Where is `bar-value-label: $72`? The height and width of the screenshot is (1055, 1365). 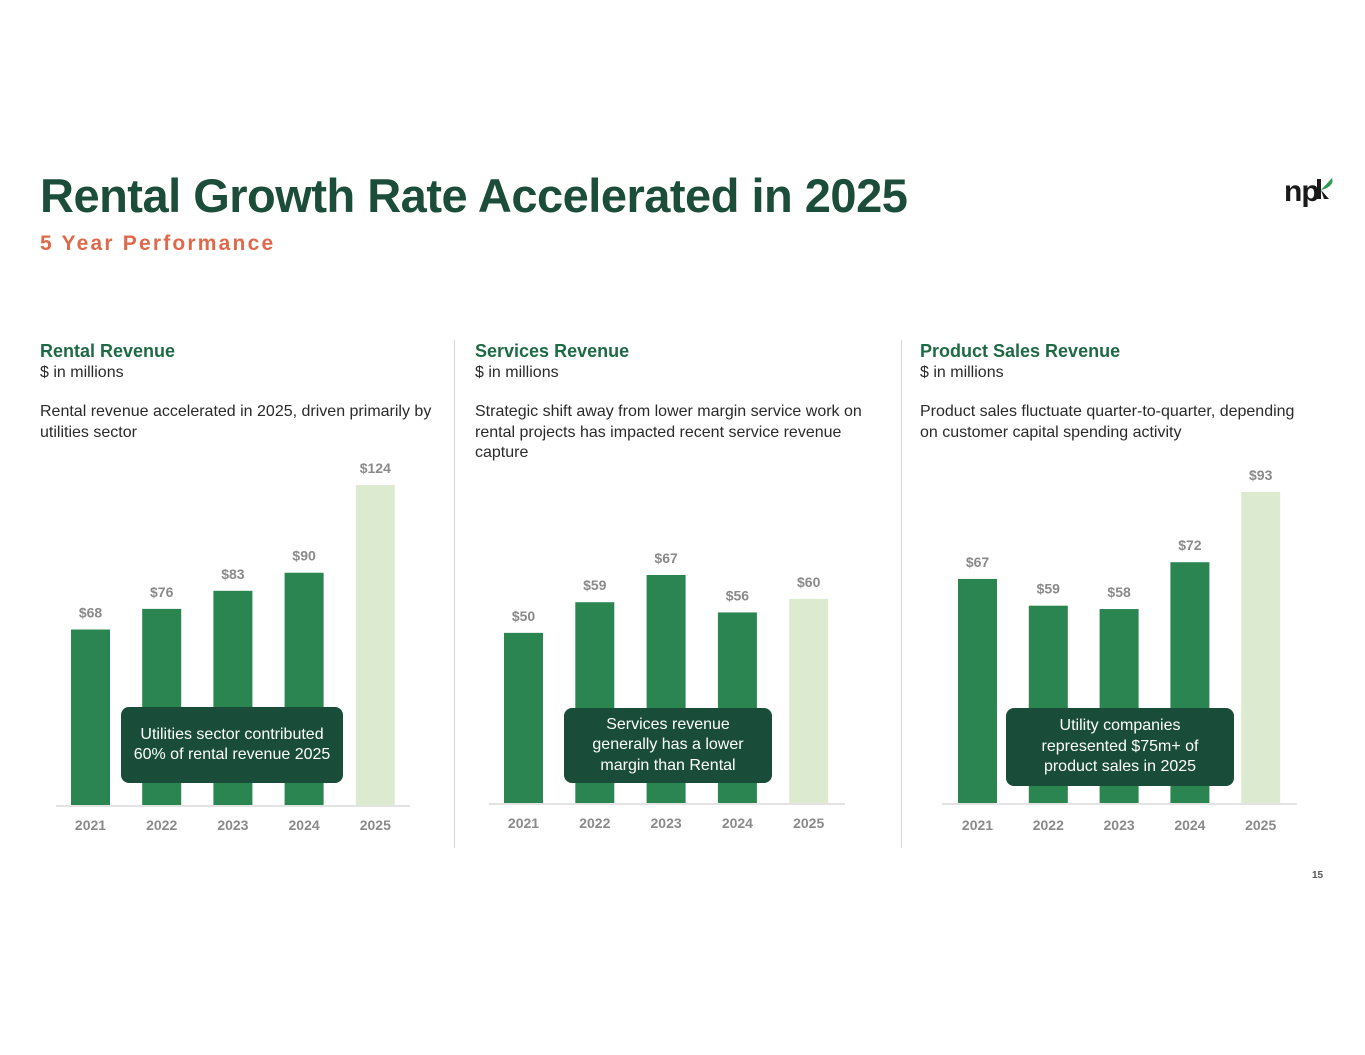
bar-value-label: $72 is located at coordinates (1190, 545).